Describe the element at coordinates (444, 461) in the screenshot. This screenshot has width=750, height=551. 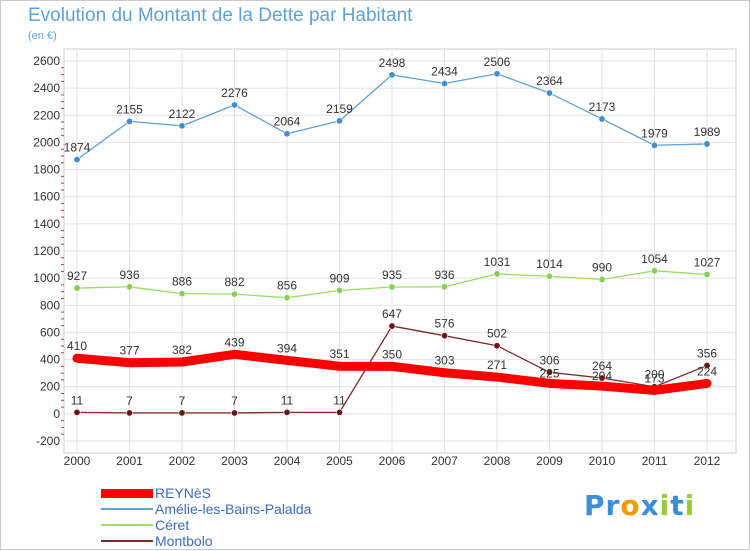
I see `x-tick-label: 2007` at that location.